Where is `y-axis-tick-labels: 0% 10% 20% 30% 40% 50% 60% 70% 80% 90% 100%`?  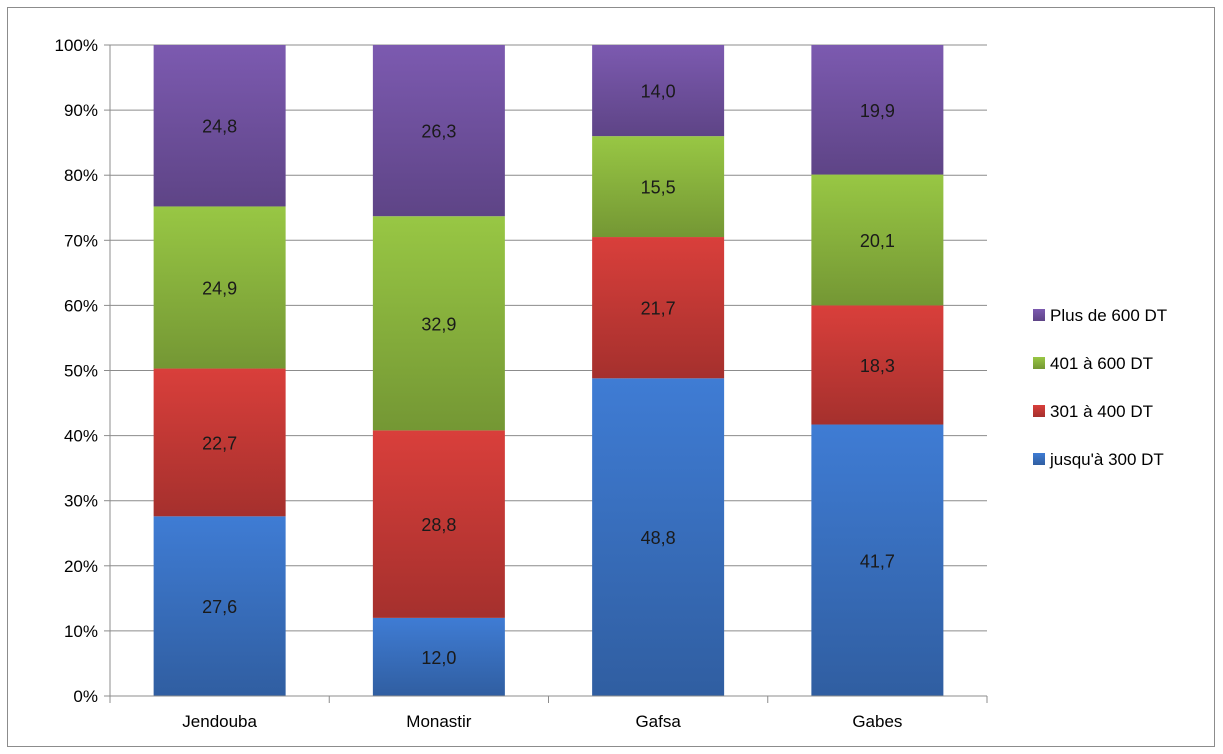 y-axis-tick-labels: 0% 10% 20% 30% 40% 50% 60% 70% 80% 90% 100% is located at coordinates (76, 371).